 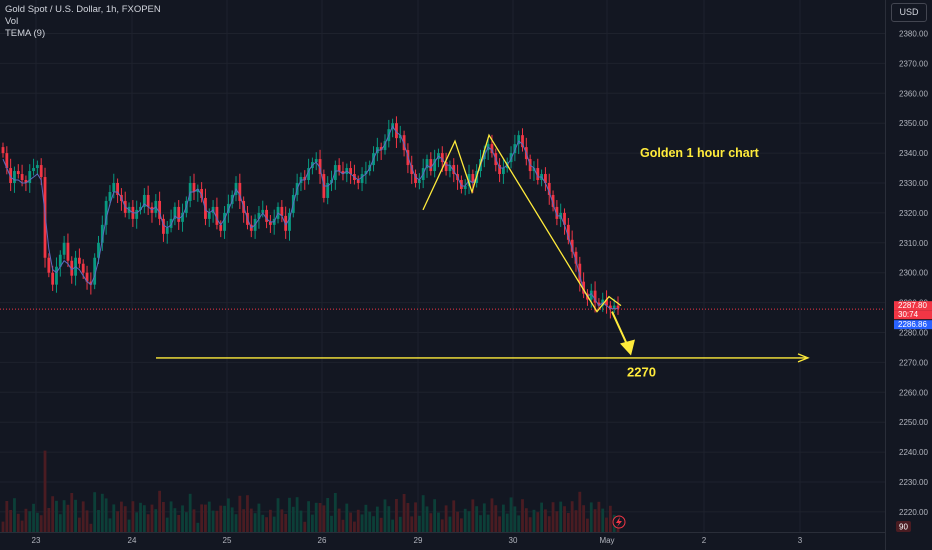 I want to click on time-tick-label: 3, so click(x=800, y=540).